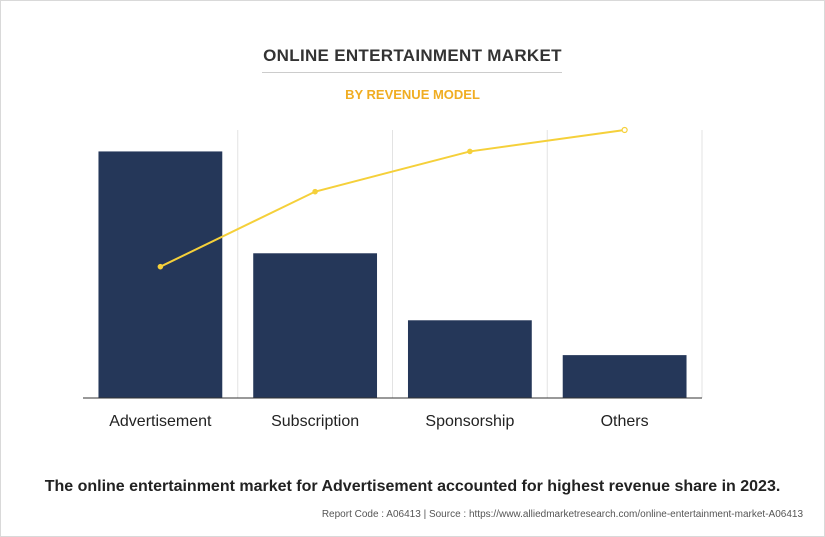 The width and height of the screenshot is (825, 537). I want to click on tick-label-advertisement: Advertisement, so click(160, 421).